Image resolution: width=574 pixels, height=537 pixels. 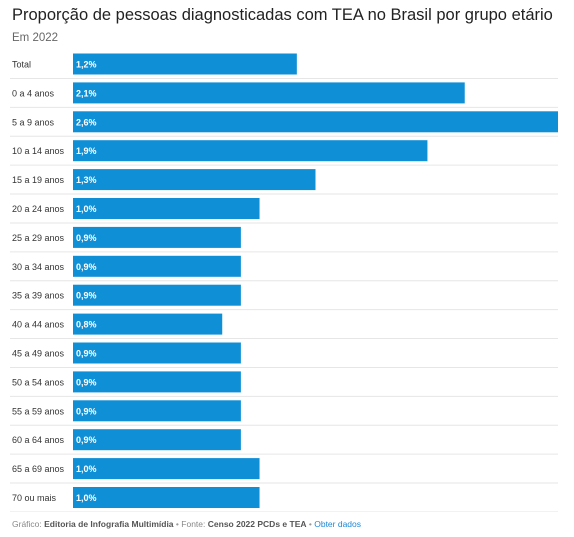 What do you see at coordinates (34, 498) in the screenshot?
I see `category-label: 70 ou mais` at bounding box center [34, 498].